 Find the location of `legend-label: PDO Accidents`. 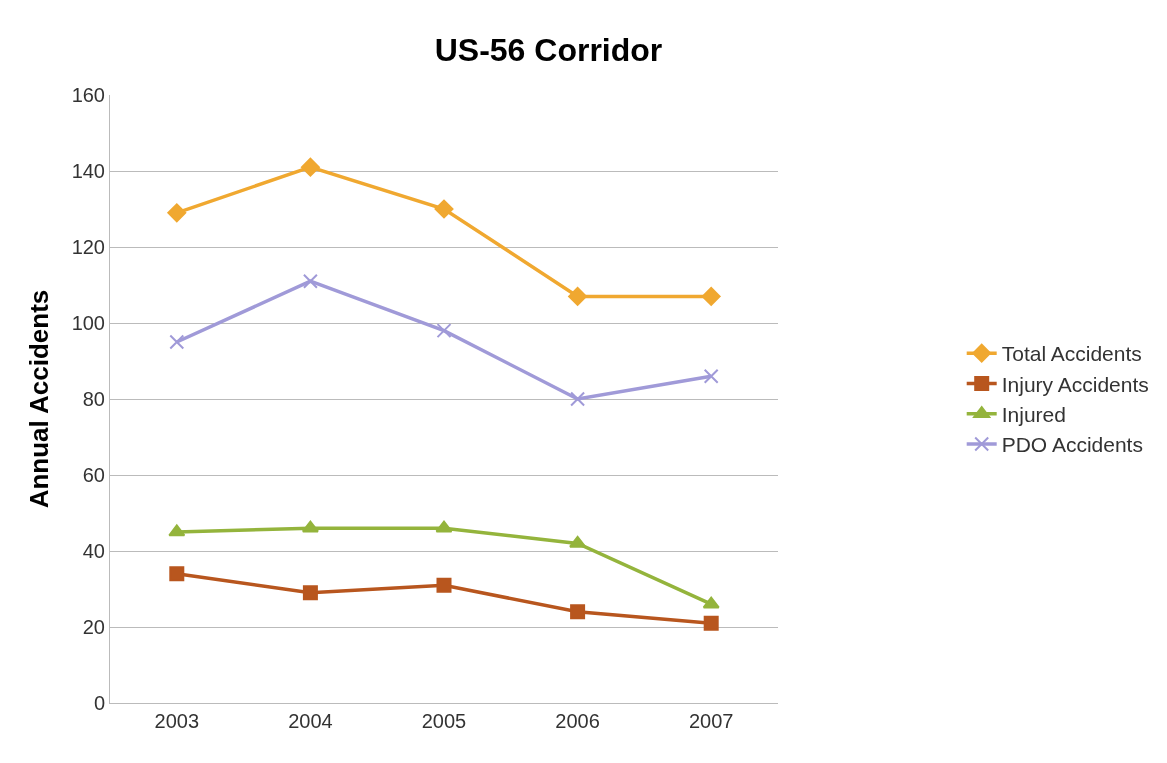

legend-label: PDO Accidents is located at coordinates (1072, 445).